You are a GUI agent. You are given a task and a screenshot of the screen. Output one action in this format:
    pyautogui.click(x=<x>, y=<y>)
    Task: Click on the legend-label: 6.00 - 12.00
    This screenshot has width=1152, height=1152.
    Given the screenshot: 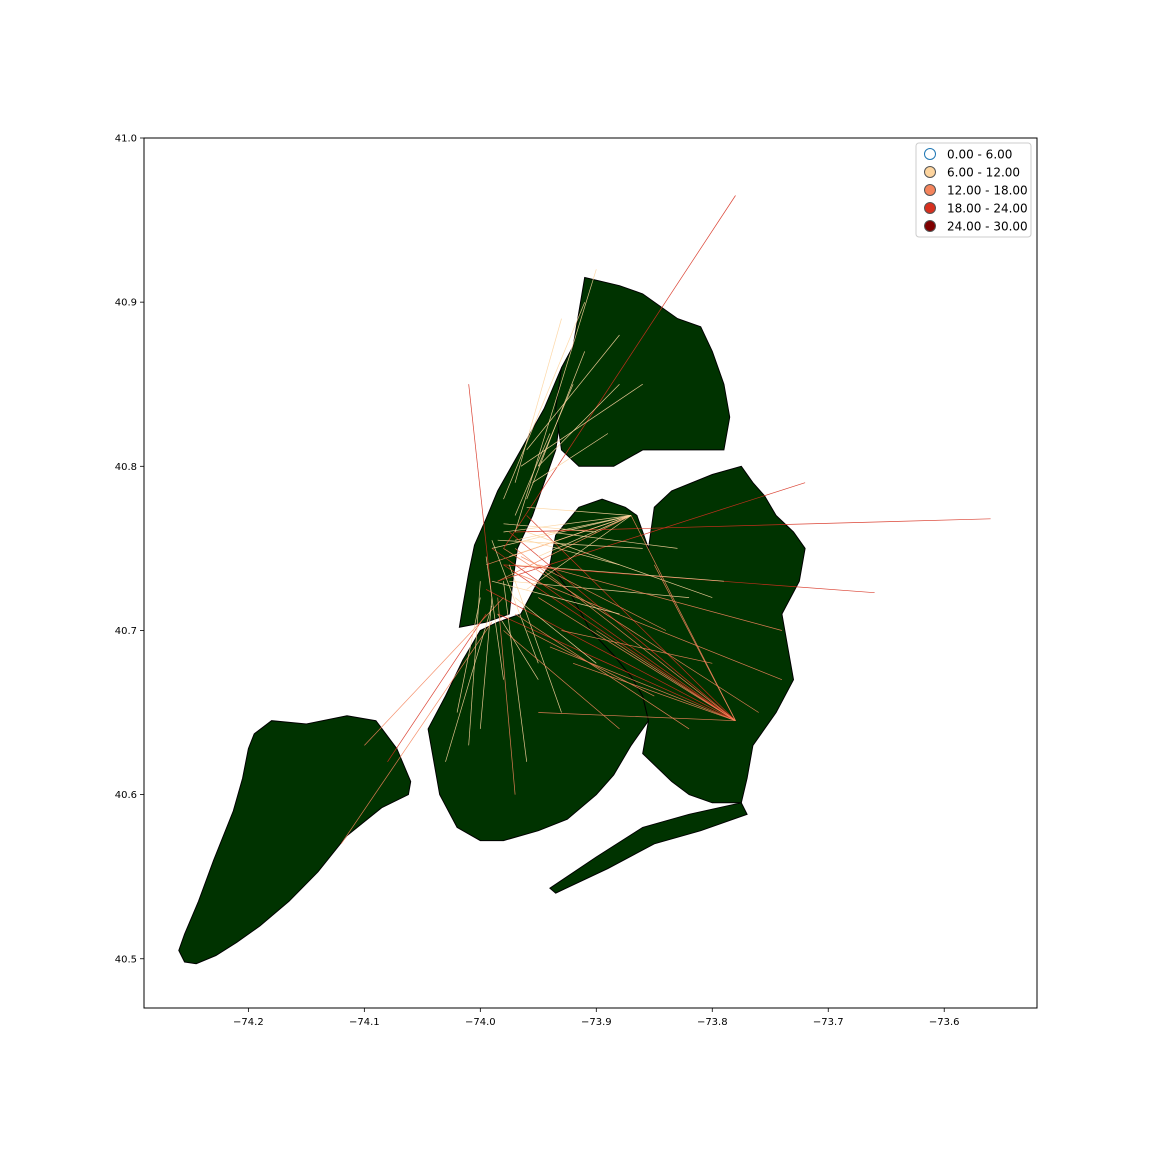 What is the action you would take?
    pyautogui.click(x=983, y=173)
    